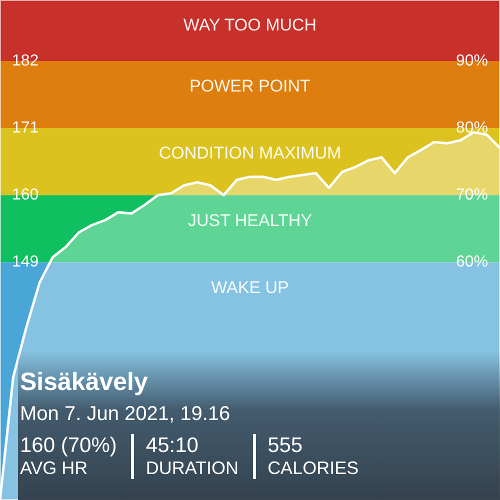 The height and width of the screenshot is (500, 500). What do you see at coordinates (25, 61) in the screenshot?
I see `y-tick-label: 182` at bounding box center [25, 61].